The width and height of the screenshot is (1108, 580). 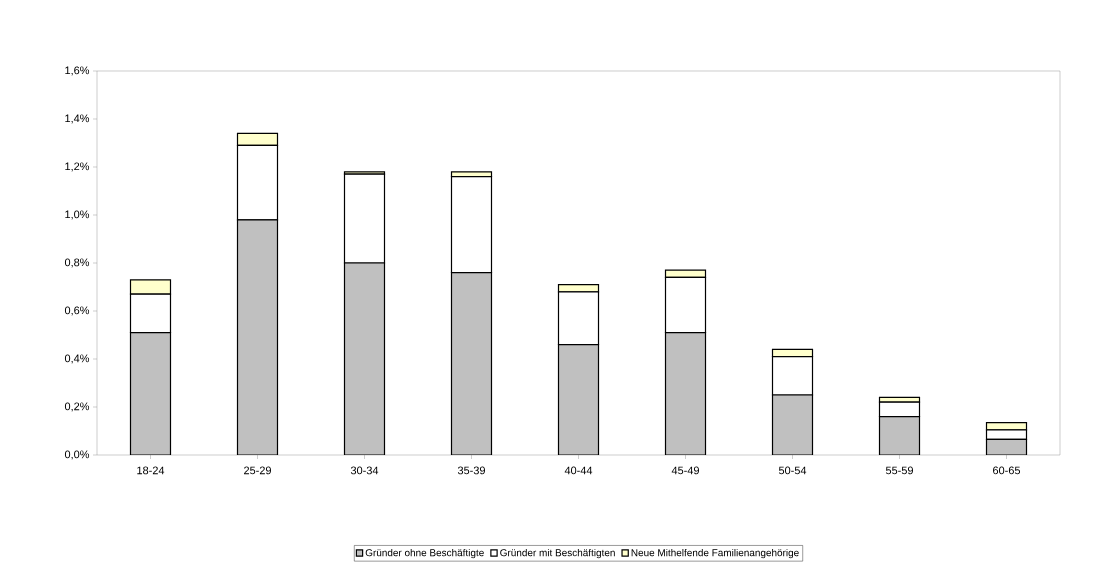 I want to click on x-tick-label: 45-49, so click(x=685, y=470).